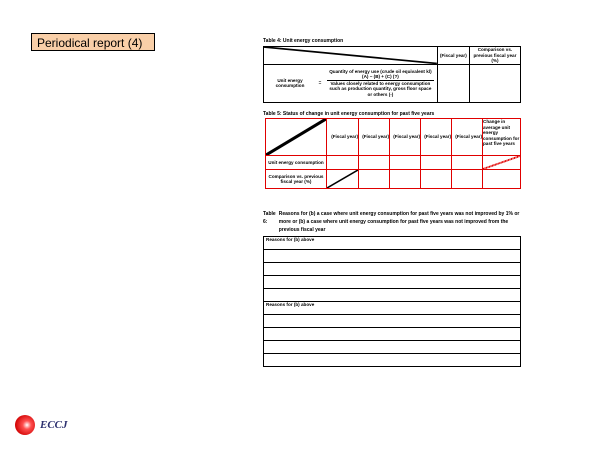 This screenshot has height=450, width=600. I want to click on equals-sign: =, so click(320, 83).